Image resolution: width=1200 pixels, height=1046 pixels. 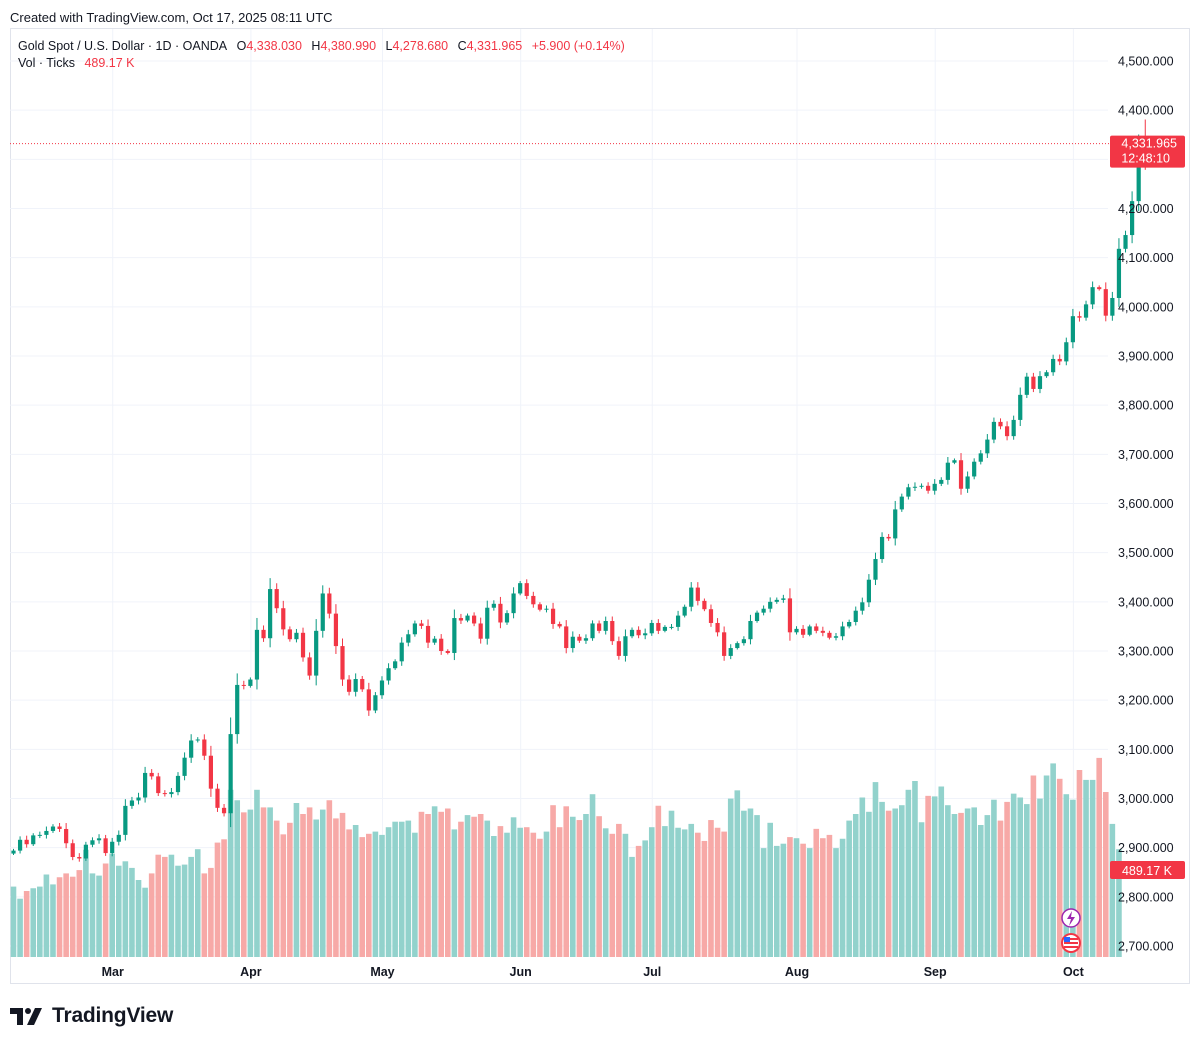 What do you see at coordinates (1146, 848) in the screenshot?
I see `price-tick-label: 2,900.000` at bounding box center [1146, 848].